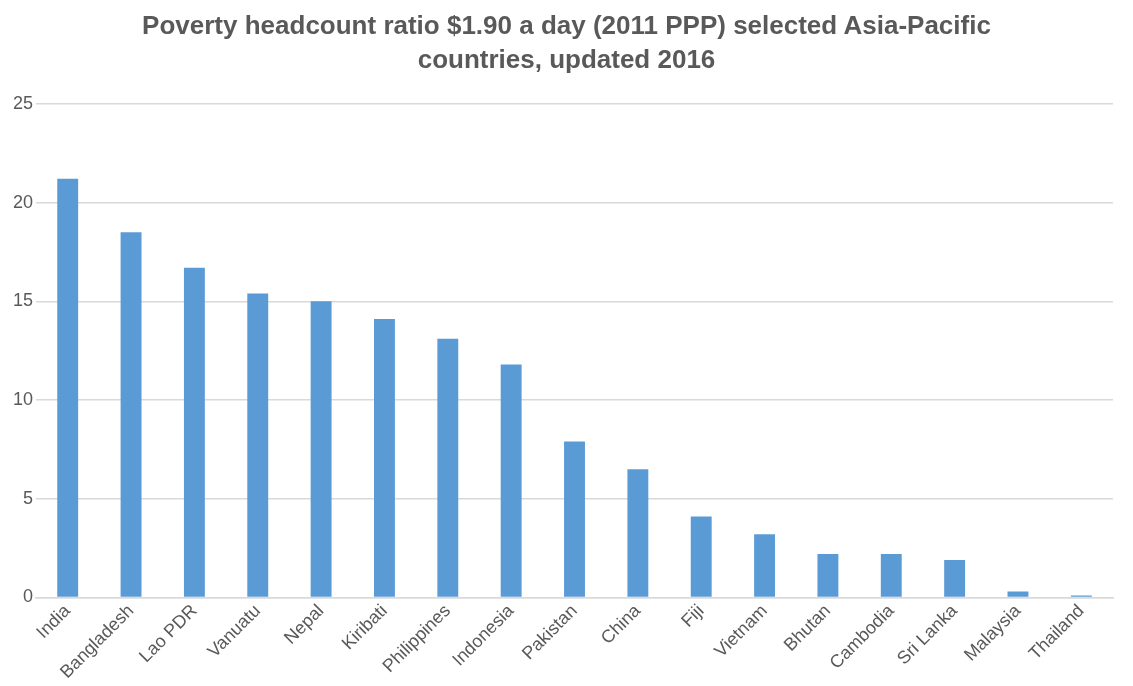 This screenshot has width=1133, height=686. I want to click on chart-title: Poverty headcount ratio $1.90 a day (2011 PPP) selected Asia-Pacific countries, updated 2016, so click(566, 42).